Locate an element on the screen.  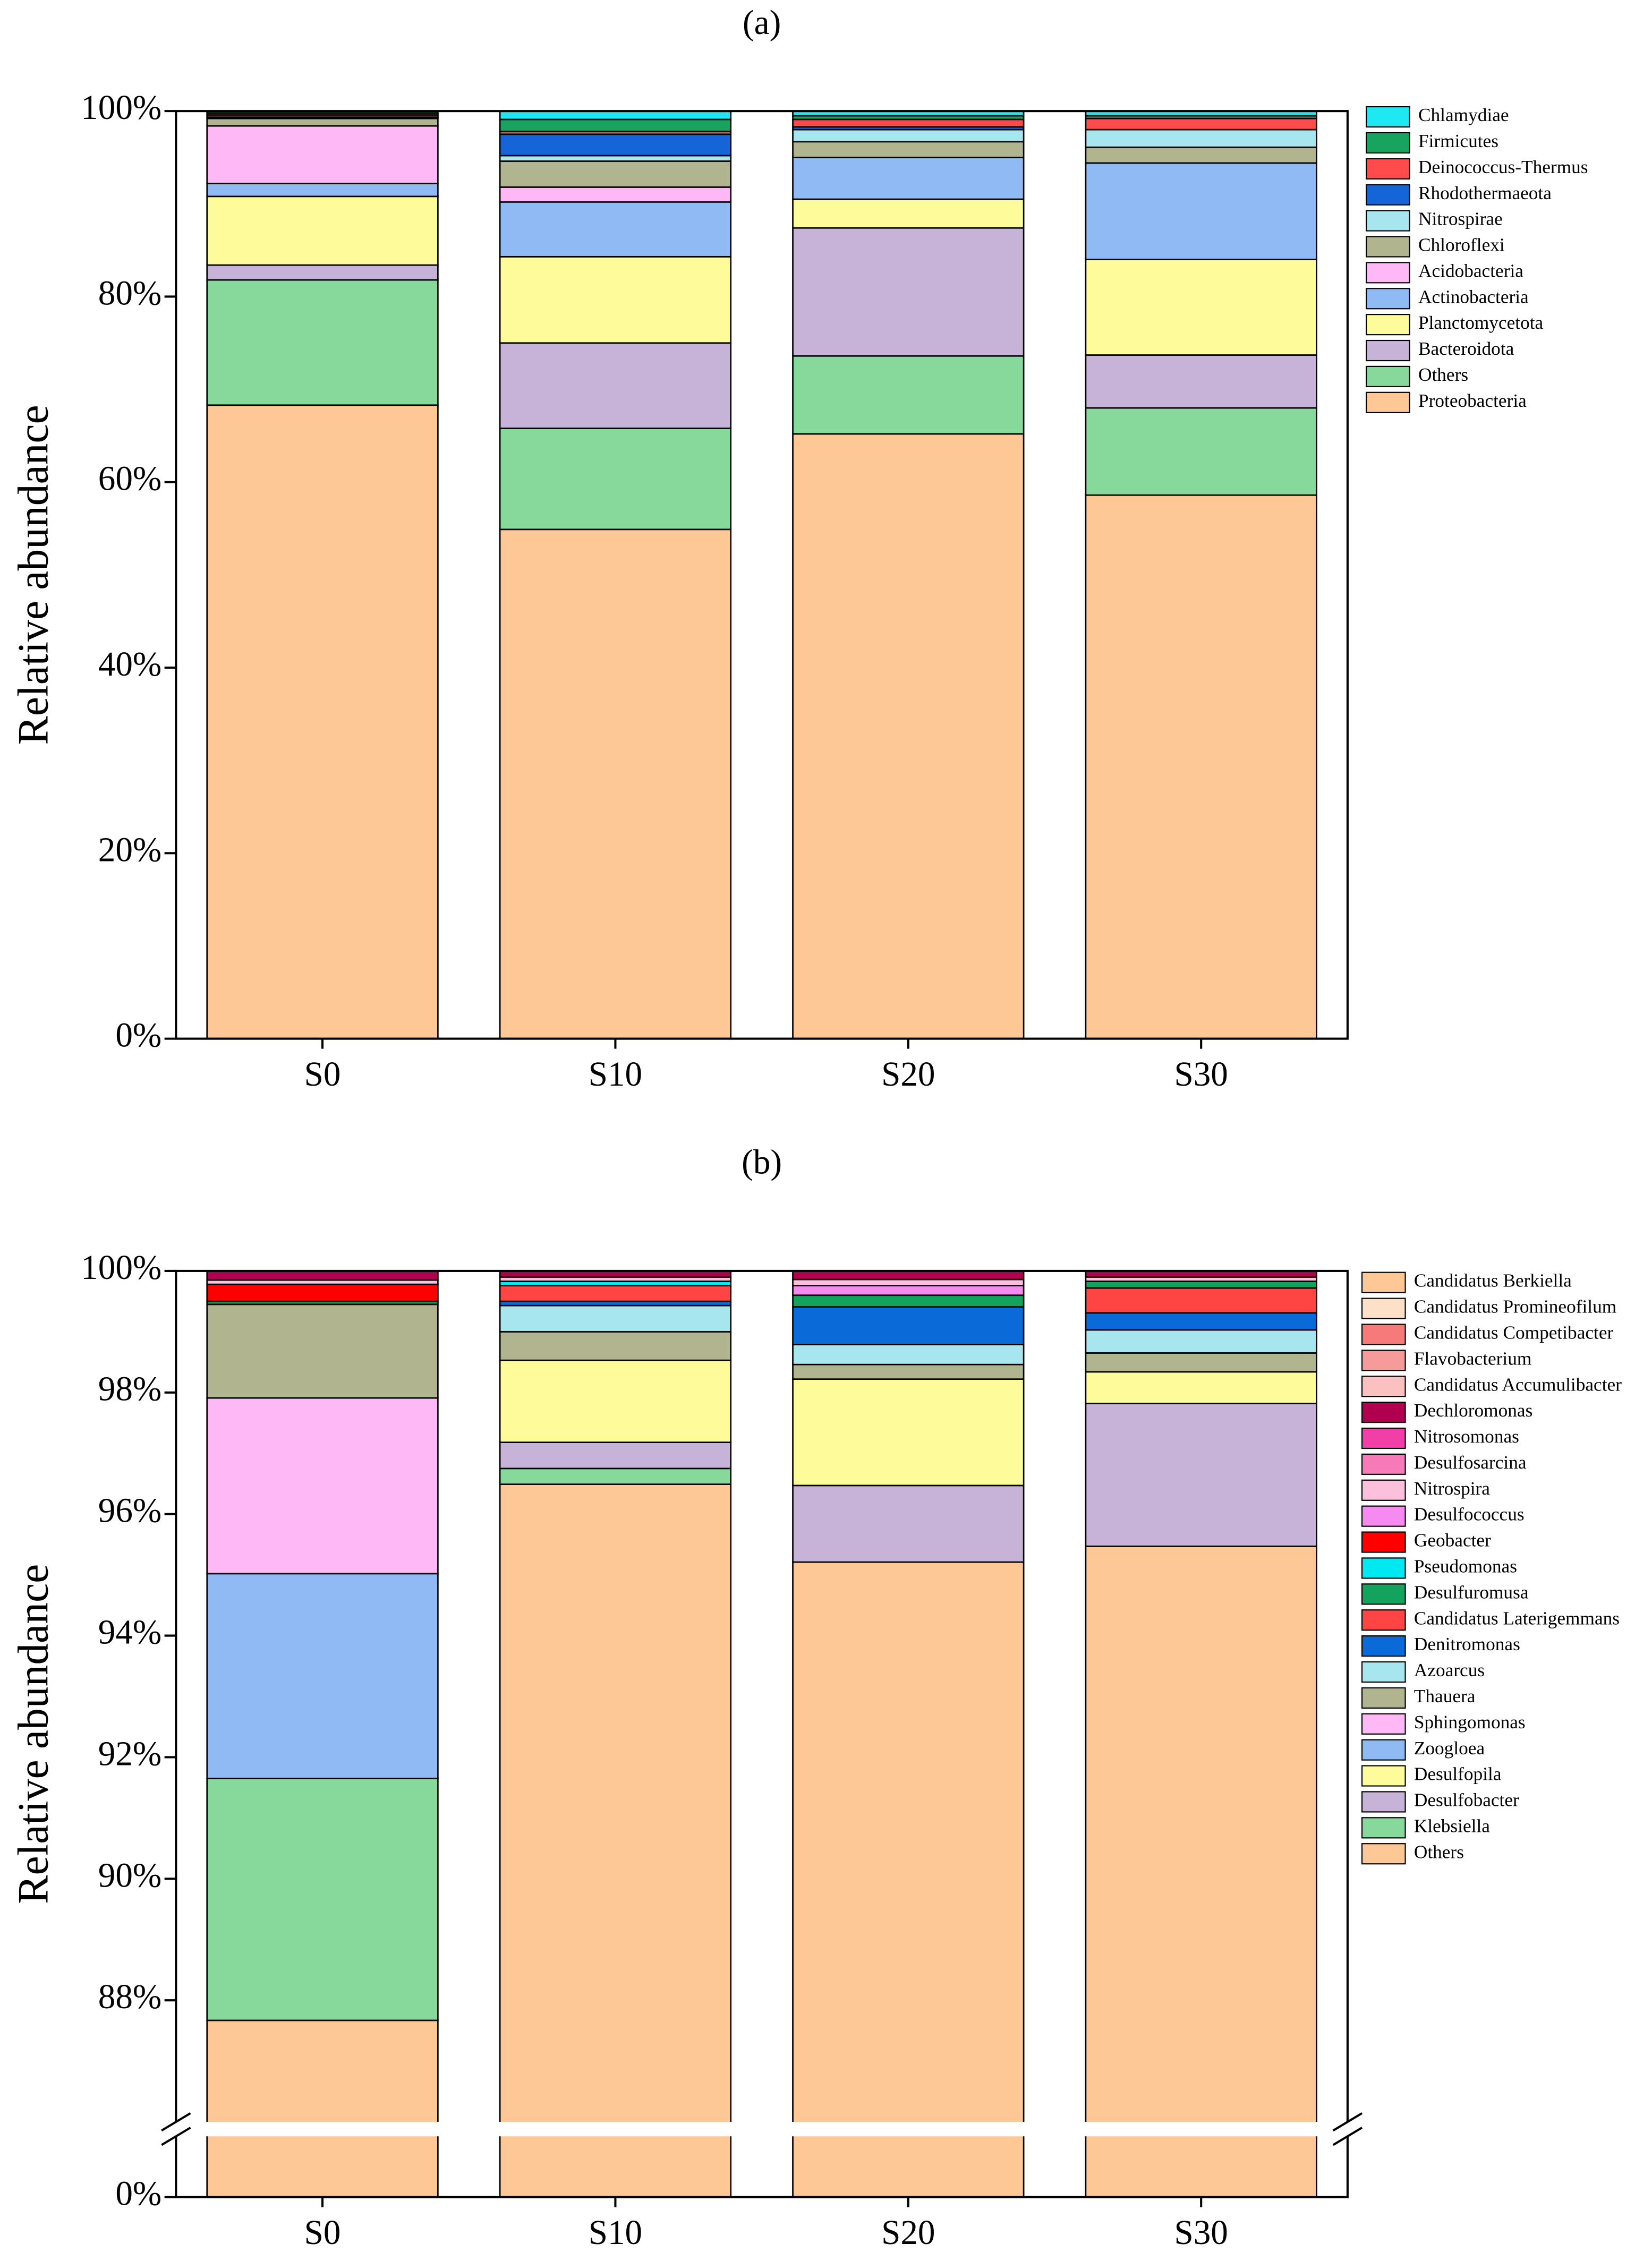
legend-label: Desulfosarcina is located at coordinates (1470, 1462).